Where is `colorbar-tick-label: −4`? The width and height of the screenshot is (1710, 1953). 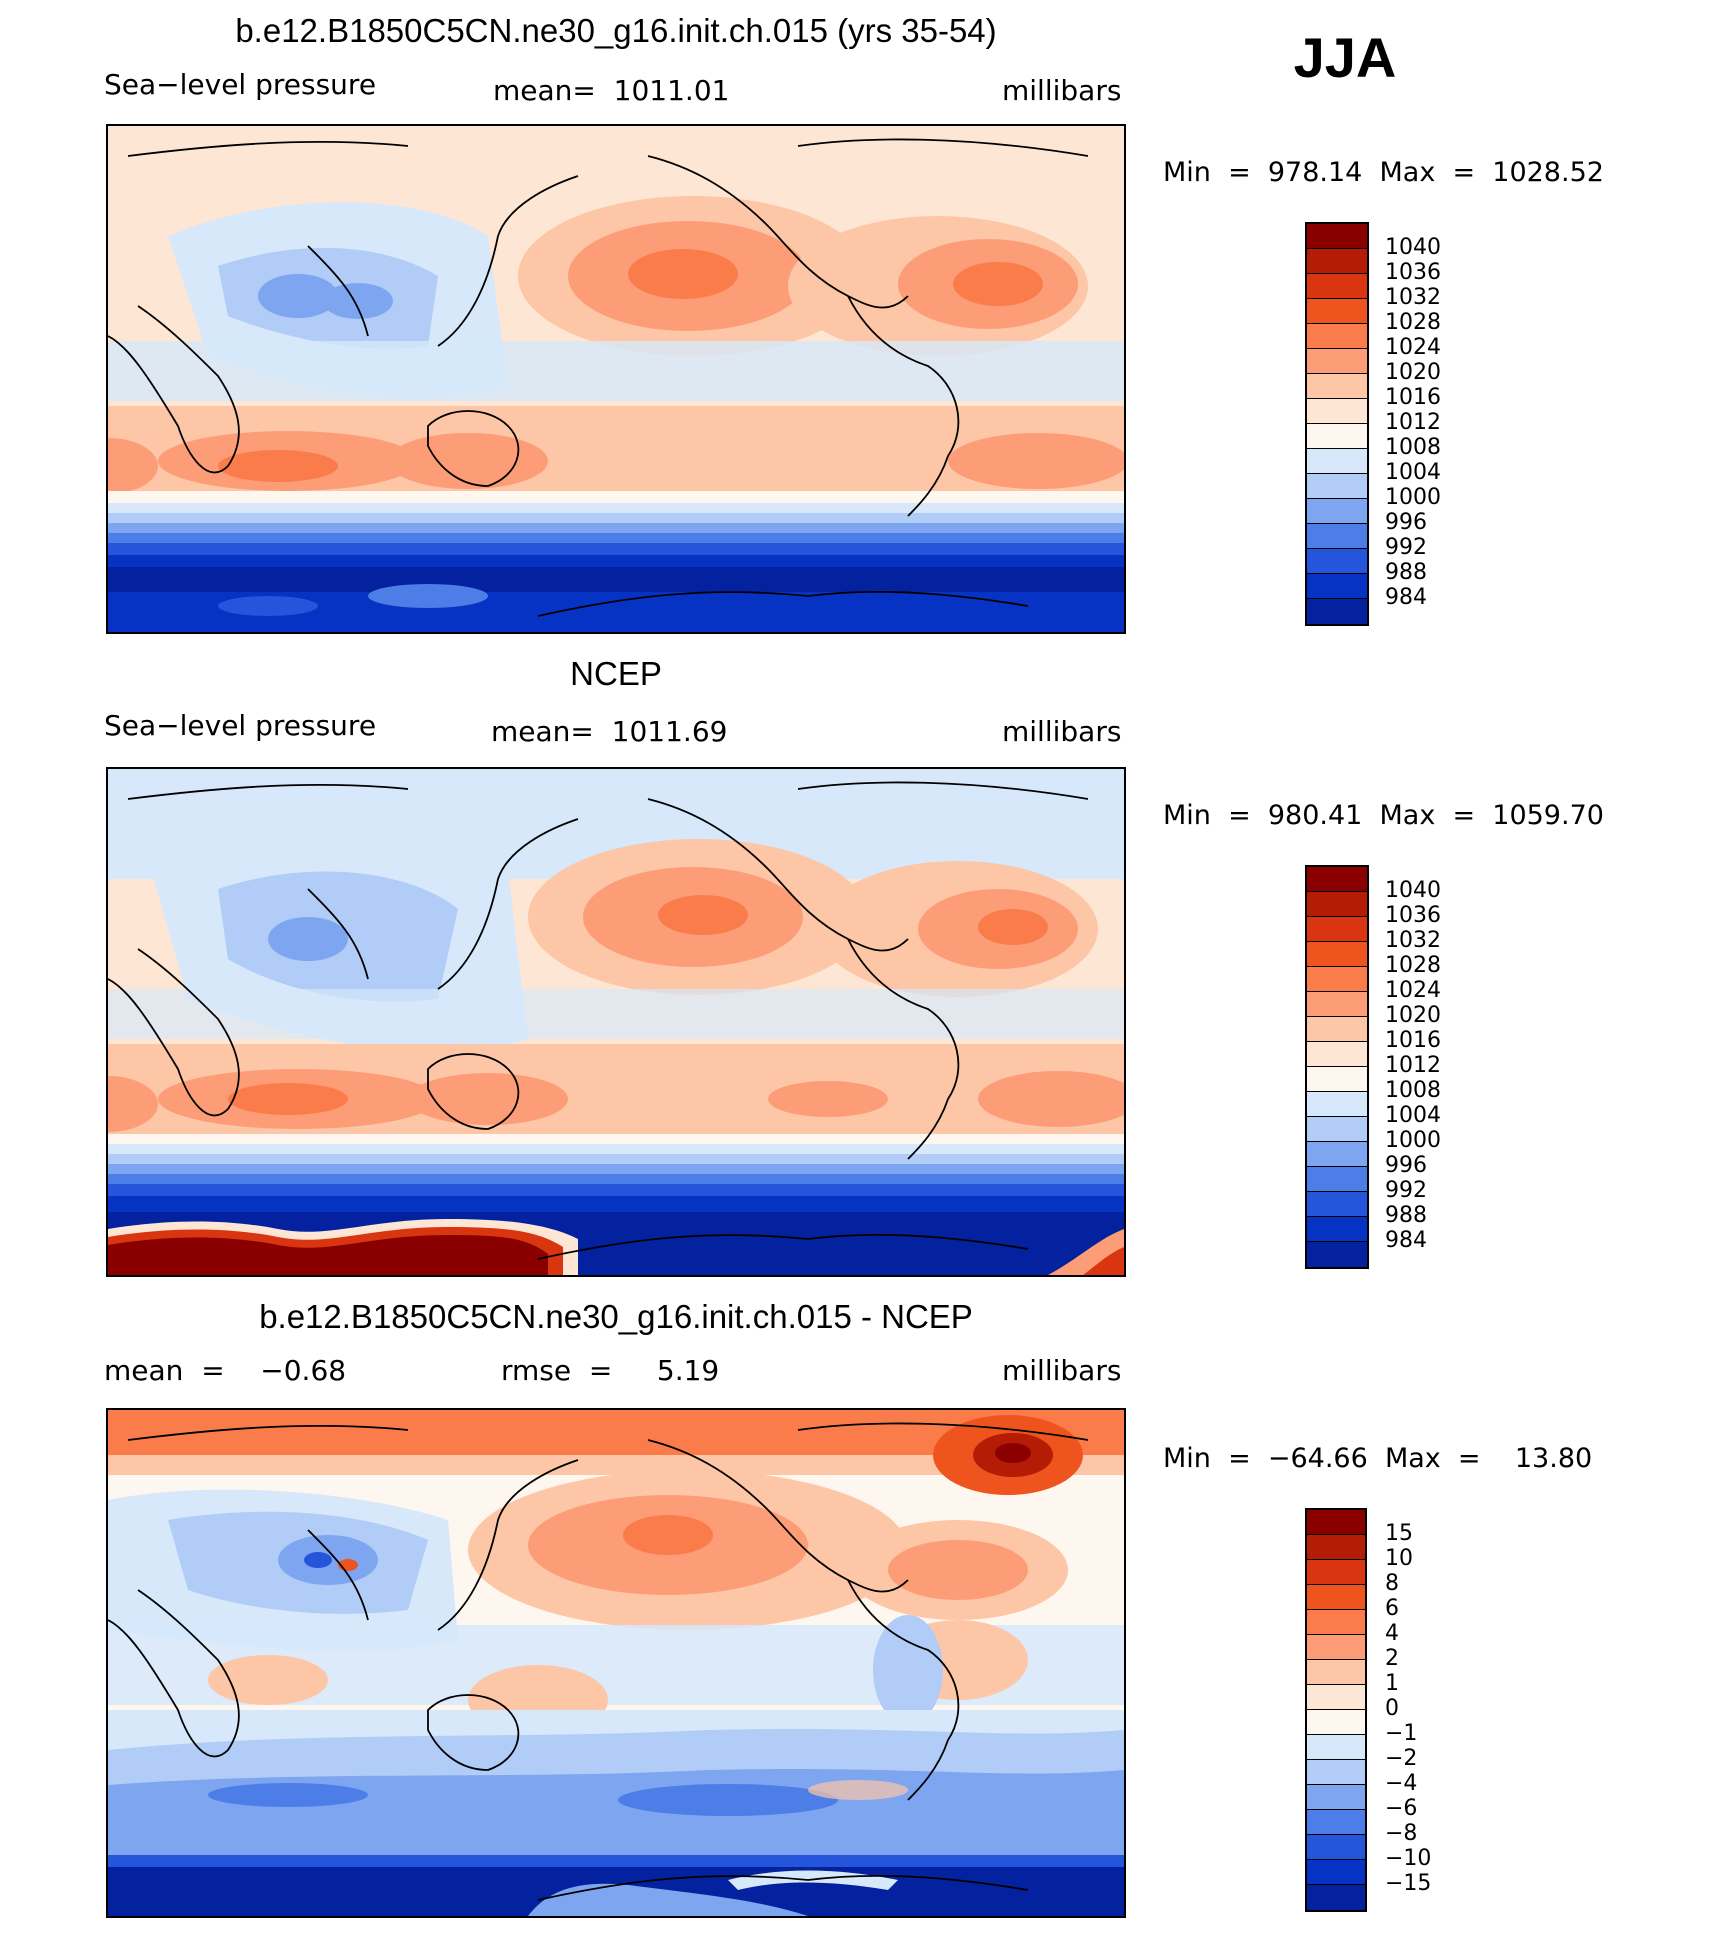
colorbar-tick-label: −4 is located at coordinates (1401, 1783).